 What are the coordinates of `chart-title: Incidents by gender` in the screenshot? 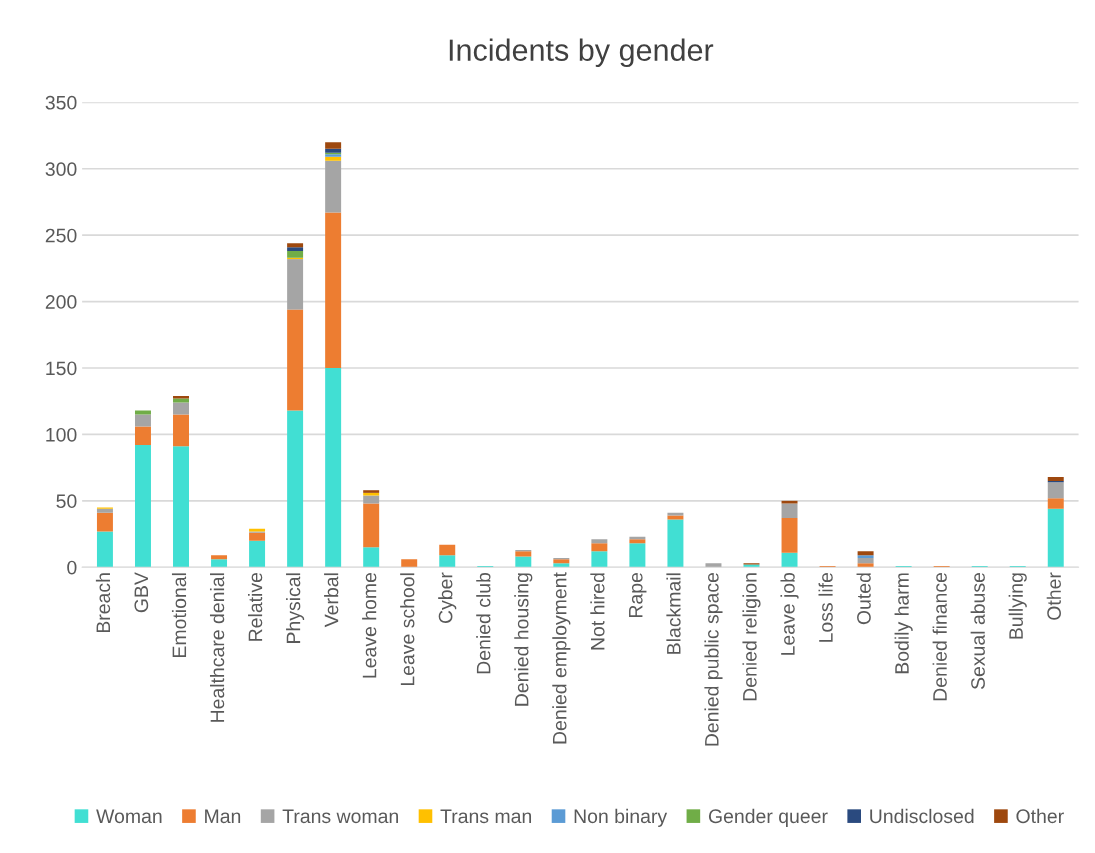 It's located at (581, 53).